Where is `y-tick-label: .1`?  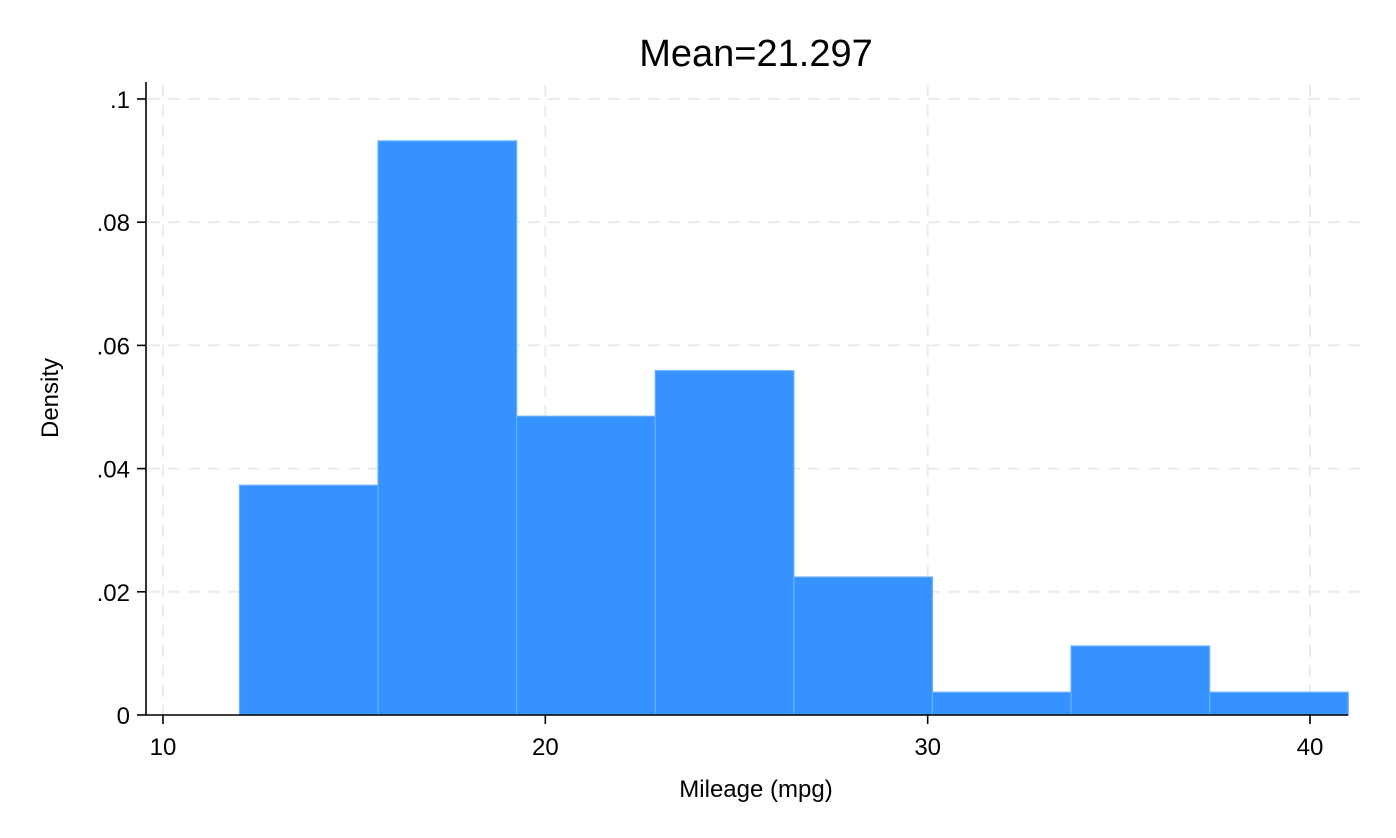 y-tick-label: .1 is located at coordinates (120, 100).